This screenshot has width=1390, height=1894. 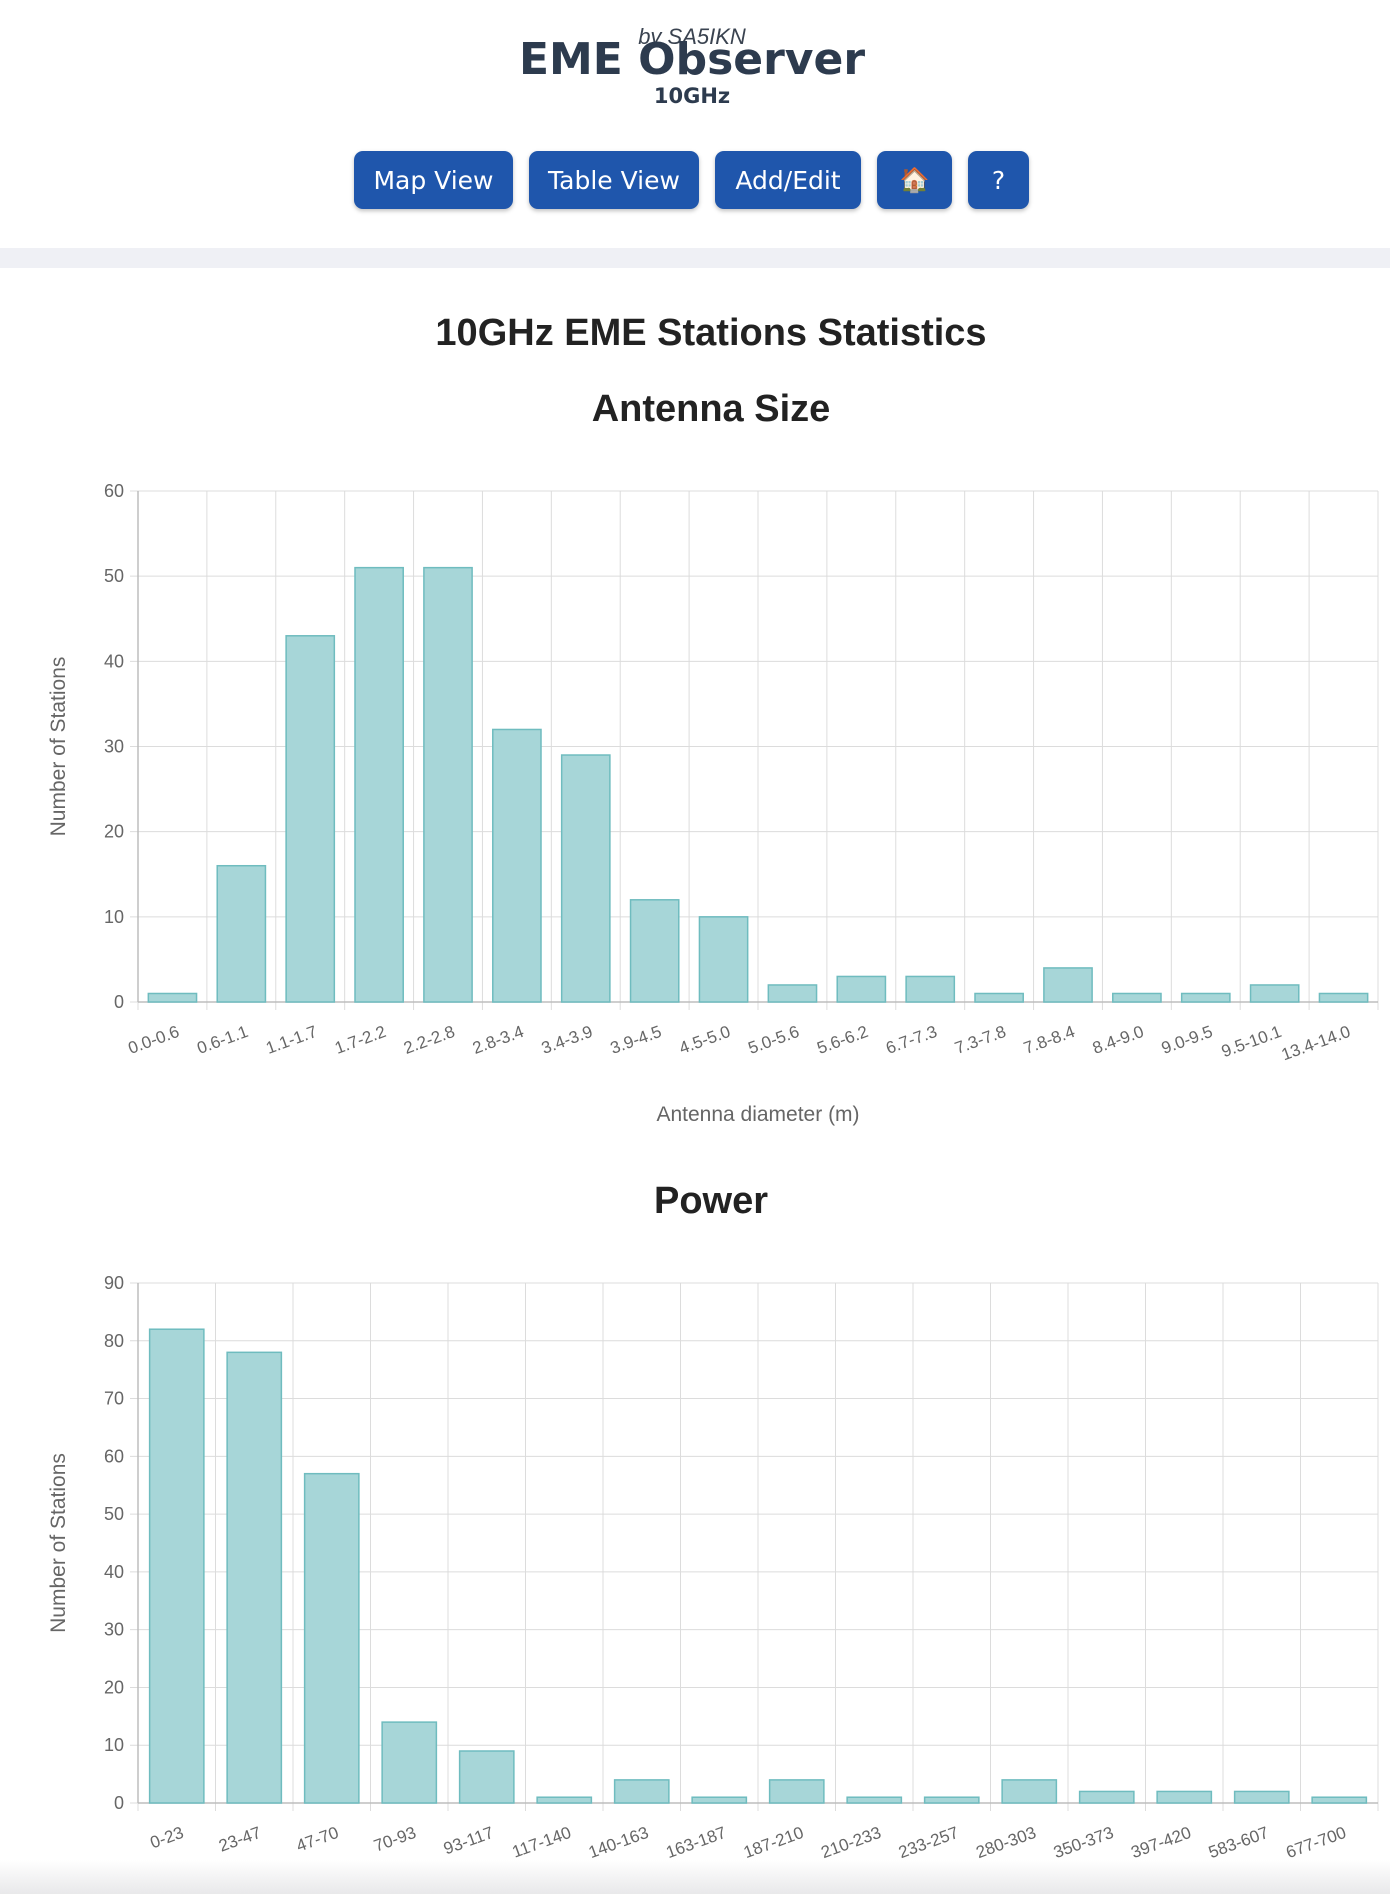 What do you see at coordinates (154, 1040) in the screenshot?
I see `x-tick-label: 0.0-0.6` at bounding box center [154, 1040].